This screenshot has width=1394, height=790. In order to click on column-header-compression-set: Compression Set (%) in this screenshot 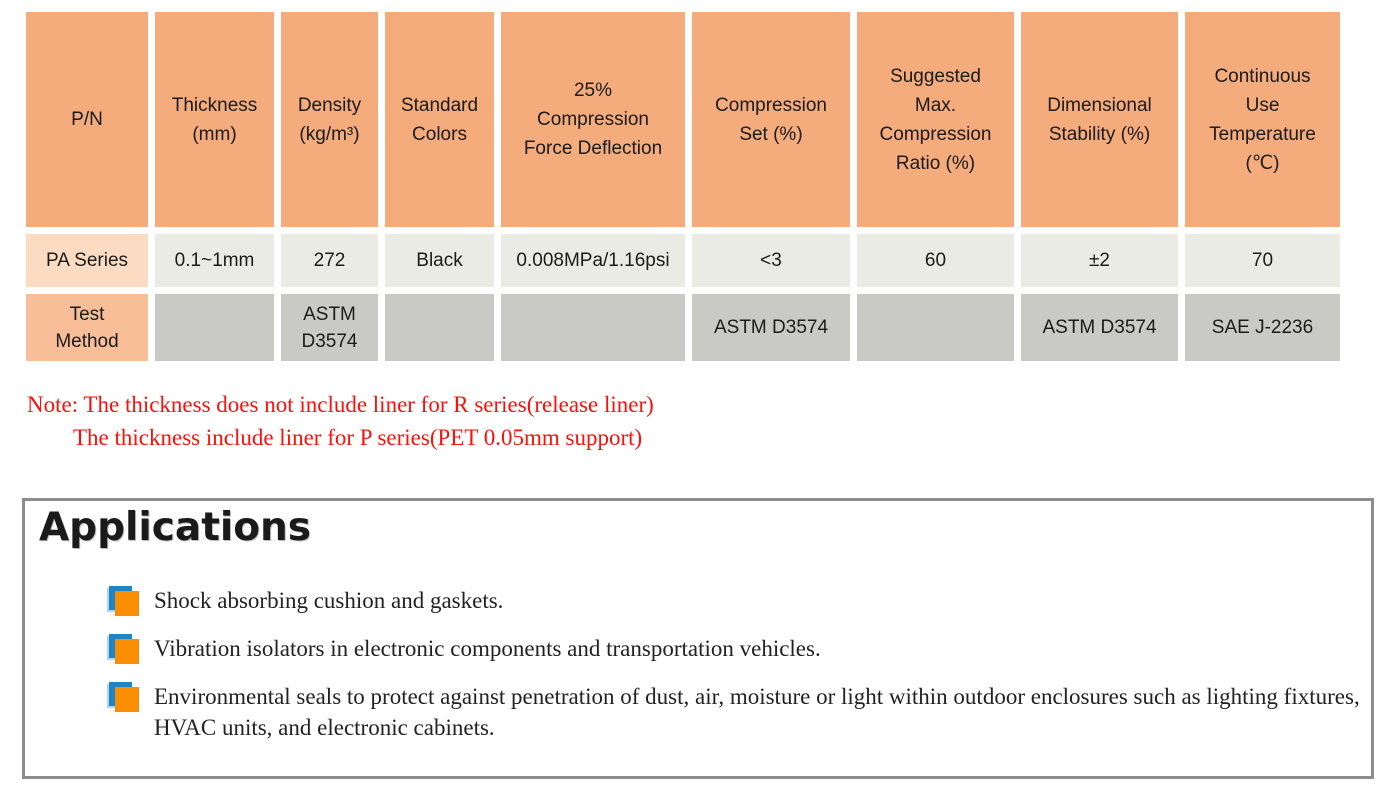, I will do `click(771, 119)`.